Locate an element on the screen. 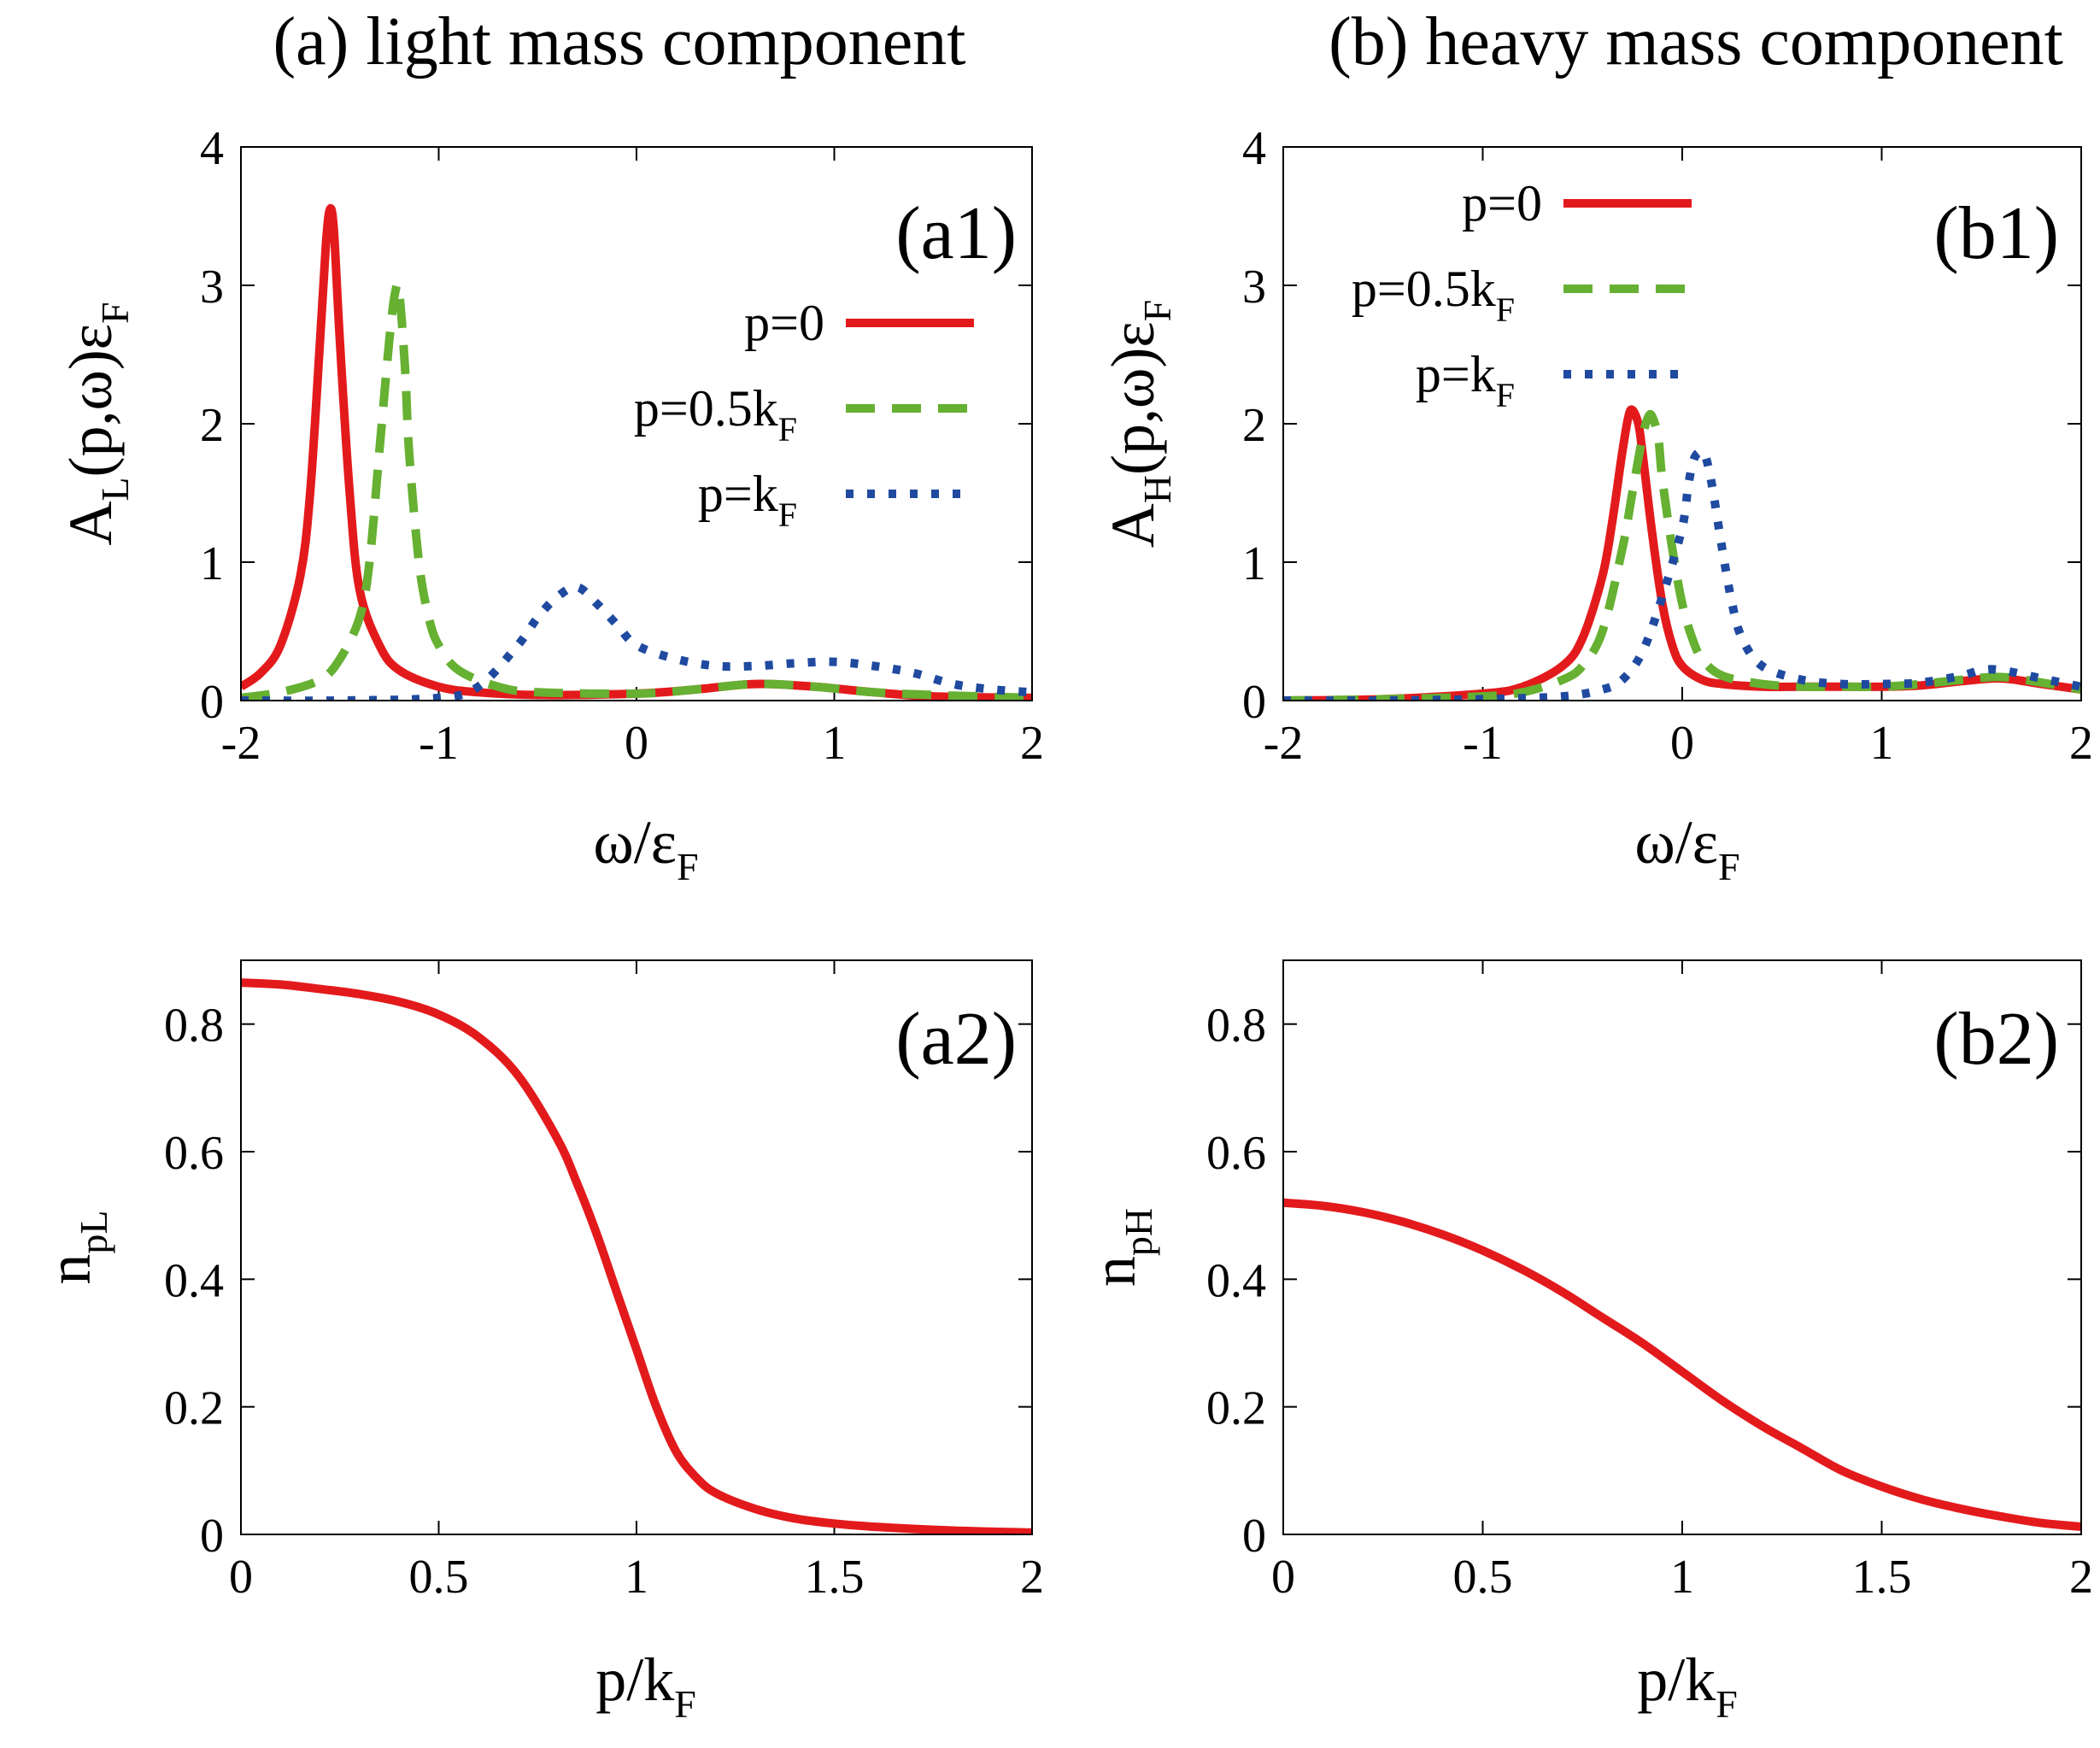 This screenshot has width=2100, height=1748. series-line-pkF is located at coordinates (636, 642).